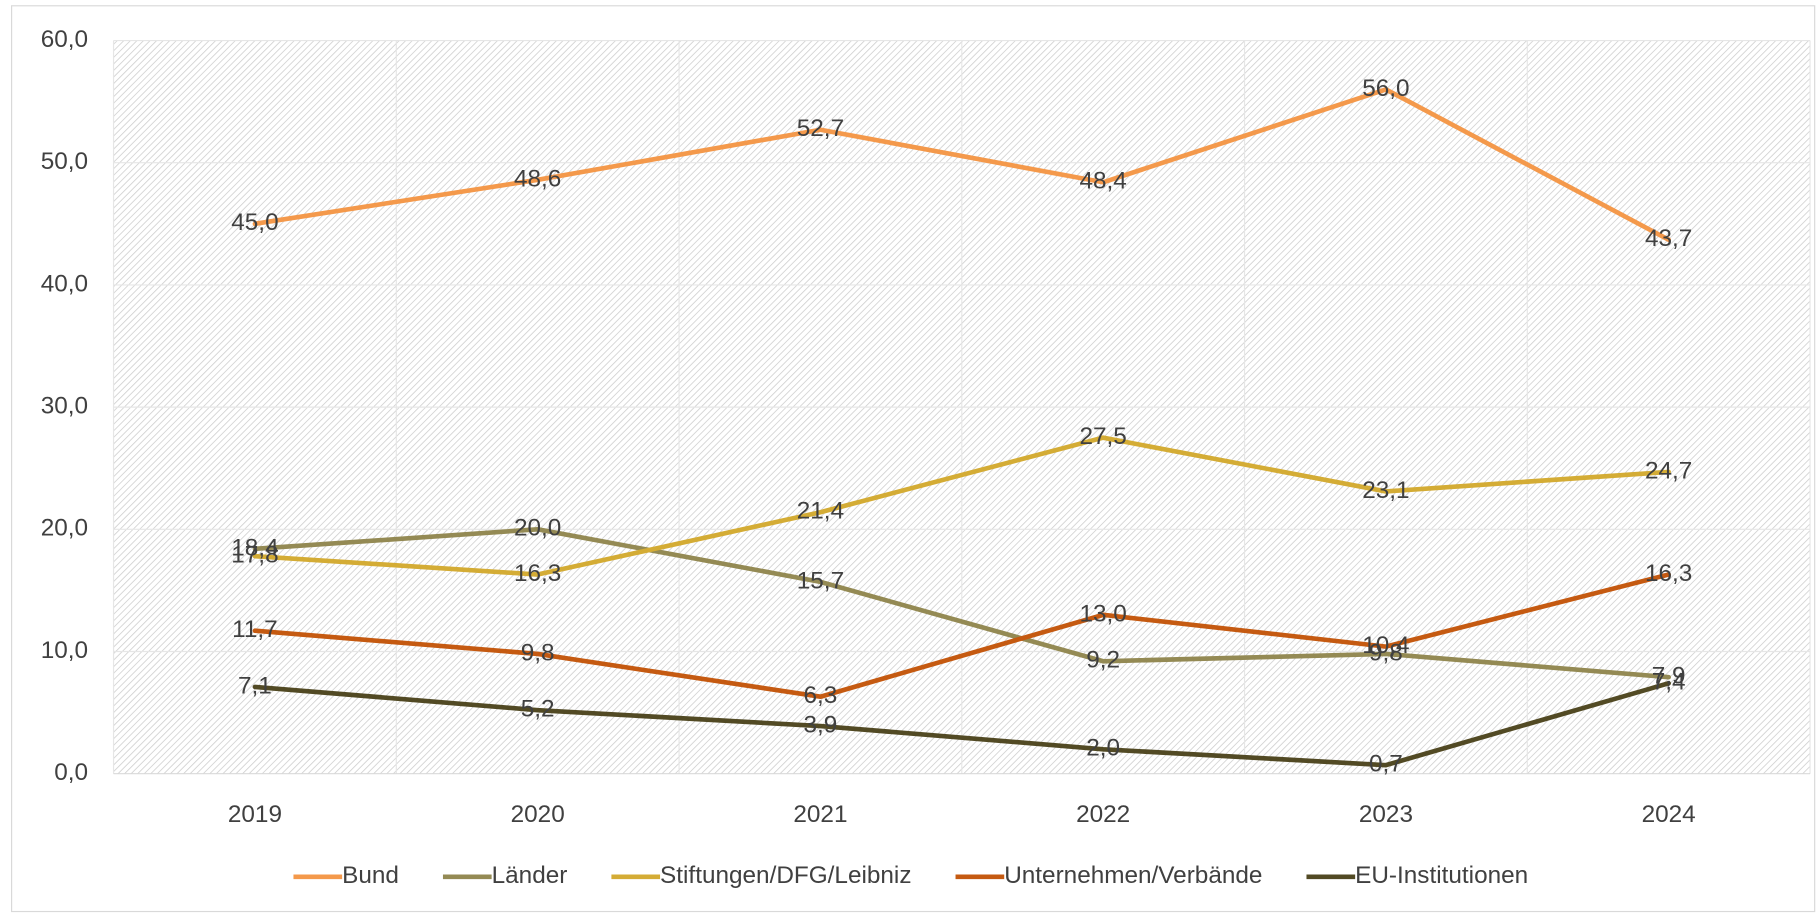  Describe the element at coordinates (1103, 181) in the screenshot. I see `data-label: 48,4` at that location.